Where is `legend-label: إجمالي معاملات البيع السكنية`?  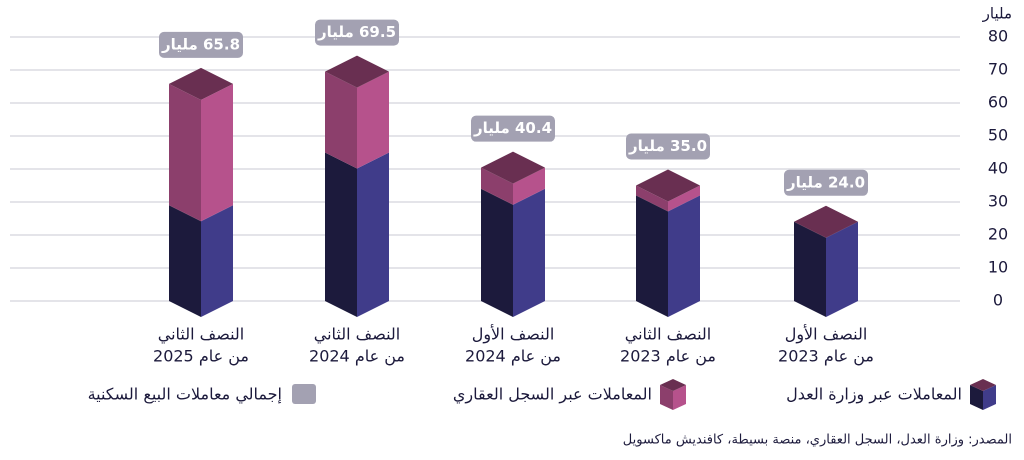 legend-label: إجمالي معاملات البيع السكنية is located at coordinates (185, 395).